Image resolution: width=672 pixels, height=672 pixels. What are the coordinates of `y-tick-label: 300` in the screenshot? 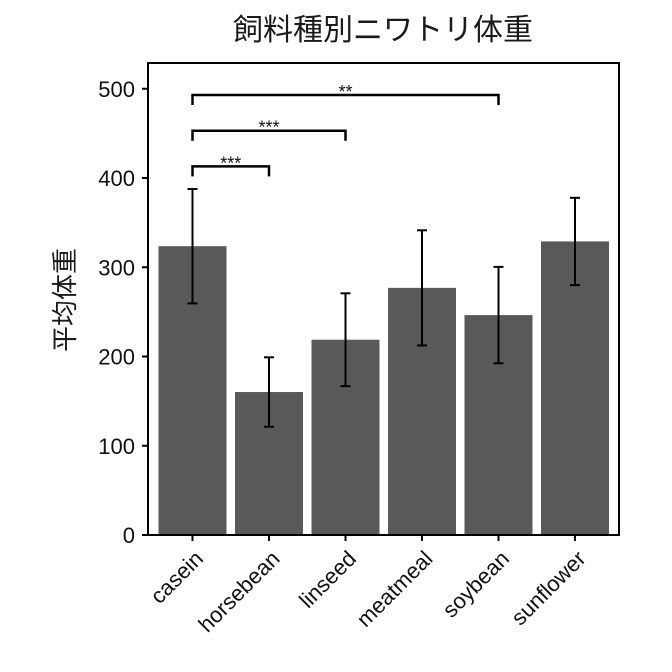 It's located at (116, 267).